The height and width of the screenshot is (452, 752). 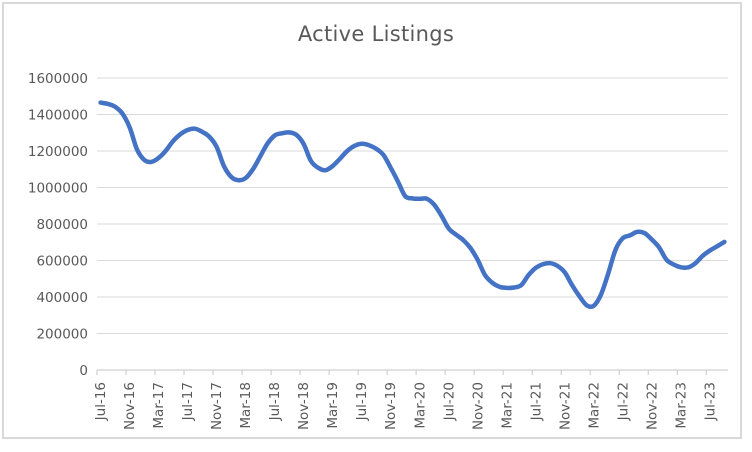 I want to click on x-tick-label: Mar-23, so click(x=681, y=405).